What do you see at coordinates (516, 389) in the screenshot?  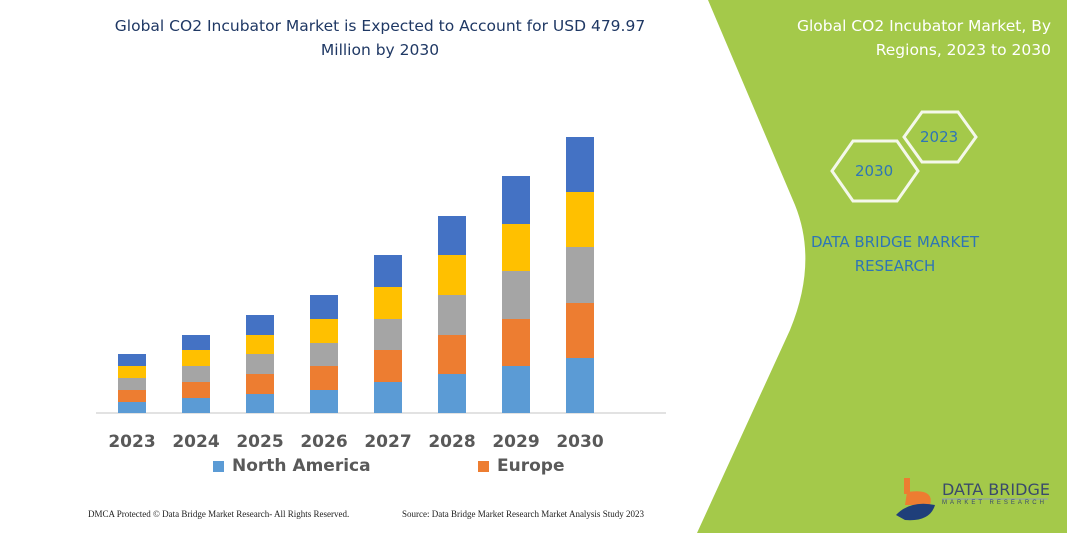 I see `bar-segment-2029-s0` at bounding box center [516, 389].